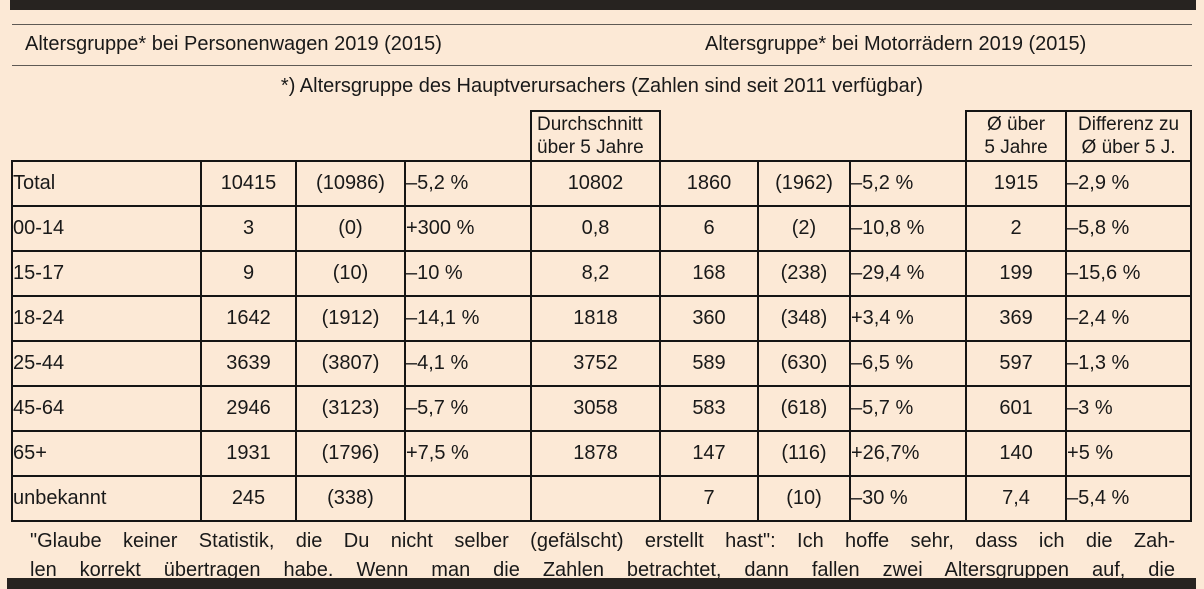 This screenshot has width=1204, height=589. What do you see at coordinates (350, 498) in the screenshot?
I see `cell-car-2015: (338)` at bounding box center [350, 498].